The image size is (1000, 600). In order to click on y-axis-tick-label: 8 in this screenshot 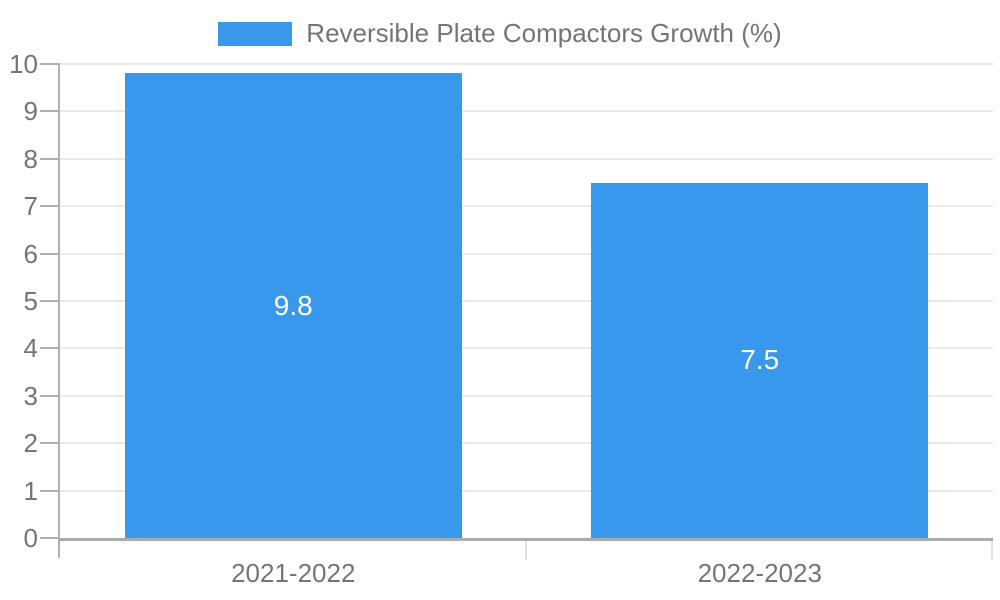, I will do `click(30, 158)`.